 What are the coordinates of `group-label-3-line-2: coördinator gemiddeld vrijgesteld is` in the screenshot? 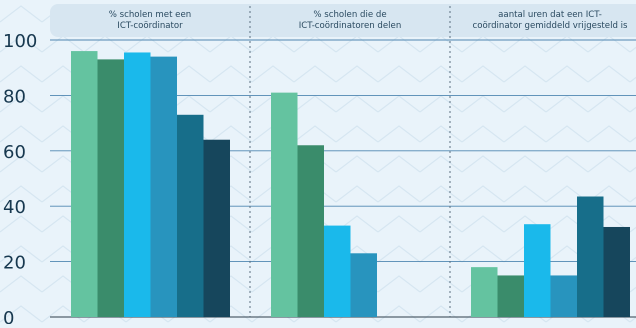 It's located at (550, 26).